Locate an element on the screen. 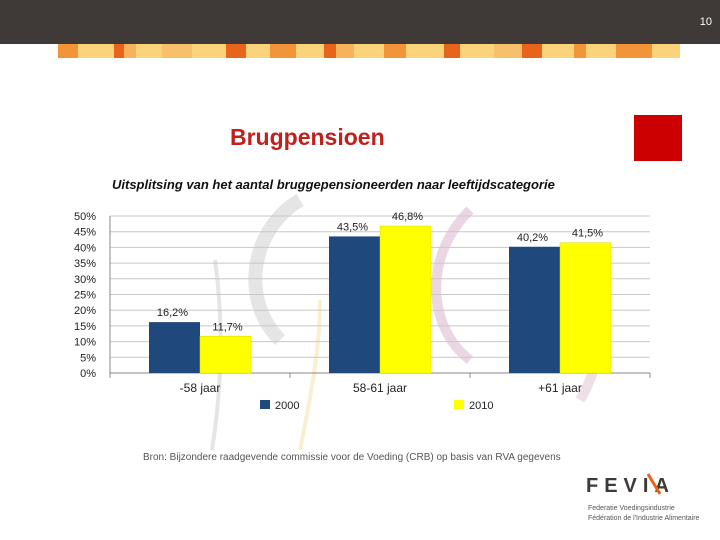 The width and height of the screenshot is (720, 540). fevia-logo: FEVIA is located at coordinates (630, 485).